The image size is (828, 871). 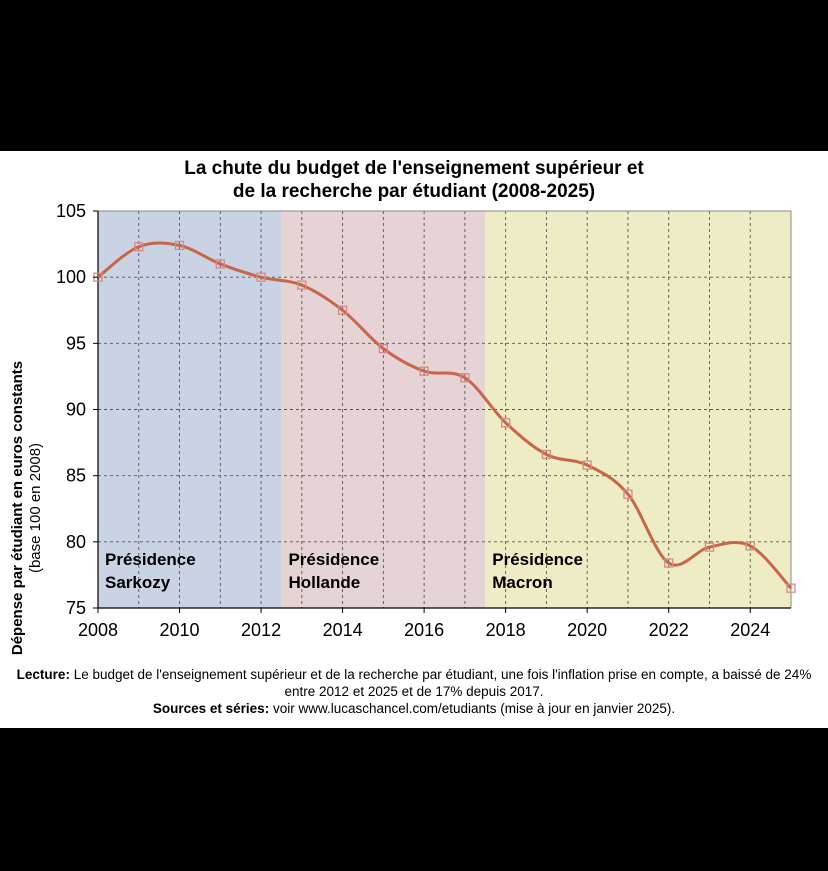 What do you see at coordinates (17, 508) in the screenshot?
I see `y-axis-label: Dépense par étudiant en euros constants` at bounding box center [17, 508].